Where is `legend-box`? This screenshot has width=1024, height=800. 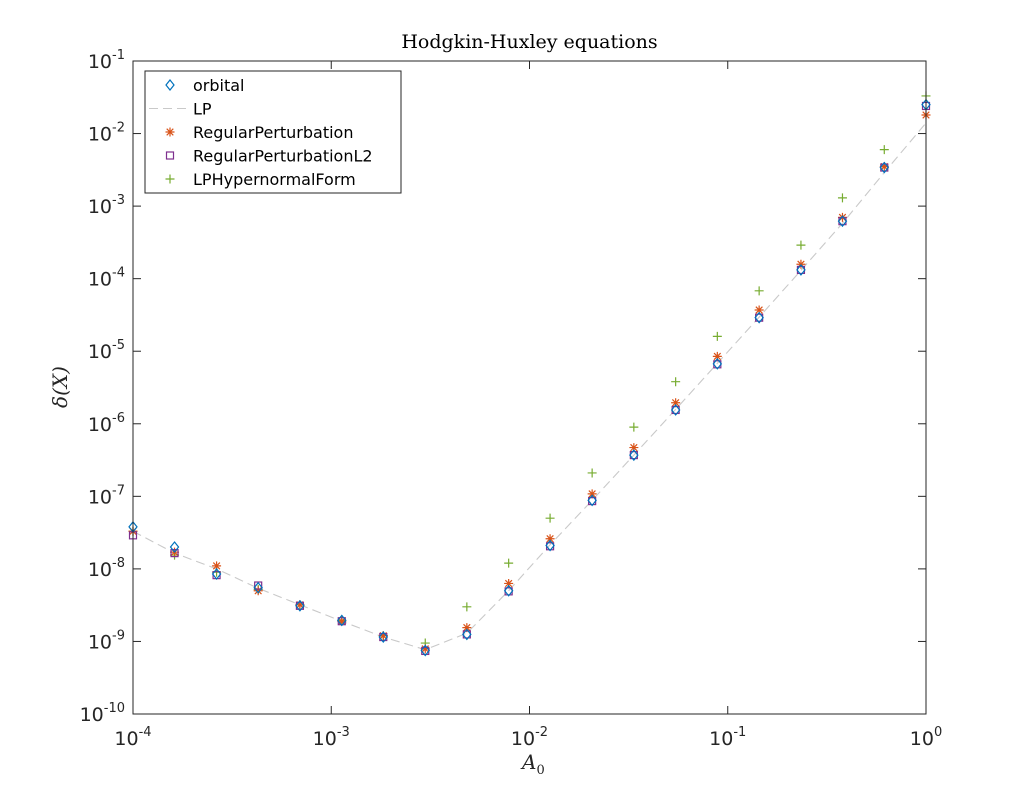 legend-box is located at coordinates (273, 132).